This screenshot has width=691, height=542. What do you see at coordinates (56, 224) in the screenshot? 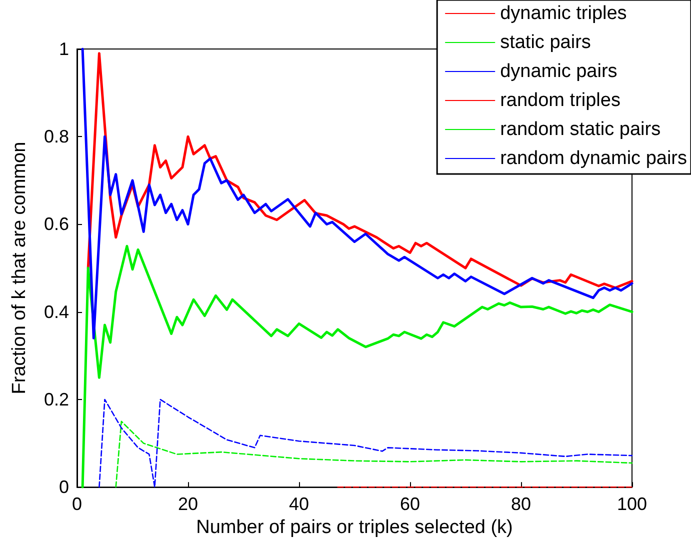
I see `y-tick-label: 0.6` at bounding box center [56, 224].